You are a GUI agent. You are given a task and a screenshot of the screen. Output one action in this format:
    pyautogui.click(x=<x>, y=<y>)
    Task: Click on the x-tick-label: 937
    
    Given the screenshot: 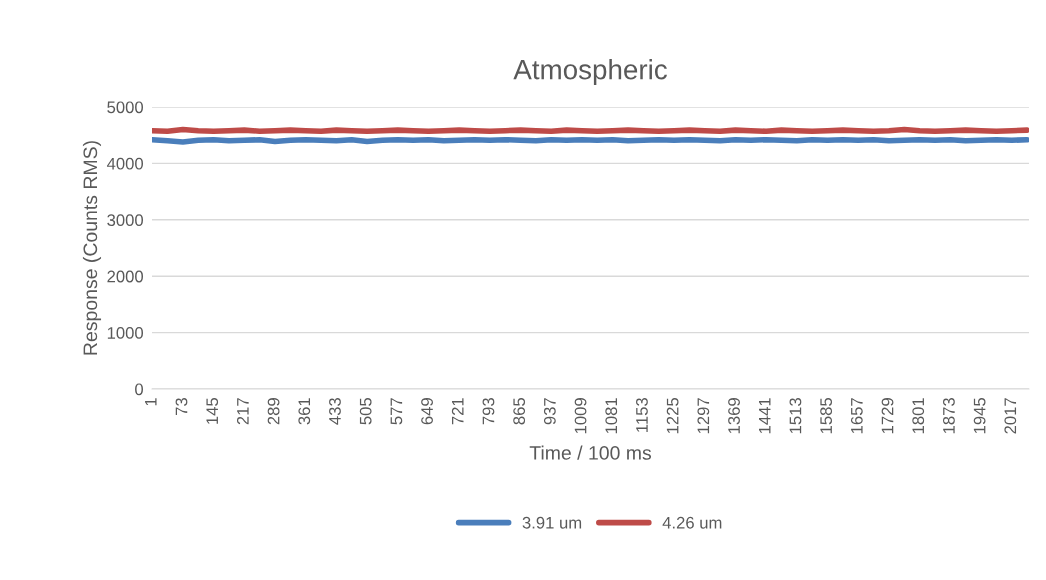 What is the action you would take?
    pyautogui.click(x=549, y=411)
    